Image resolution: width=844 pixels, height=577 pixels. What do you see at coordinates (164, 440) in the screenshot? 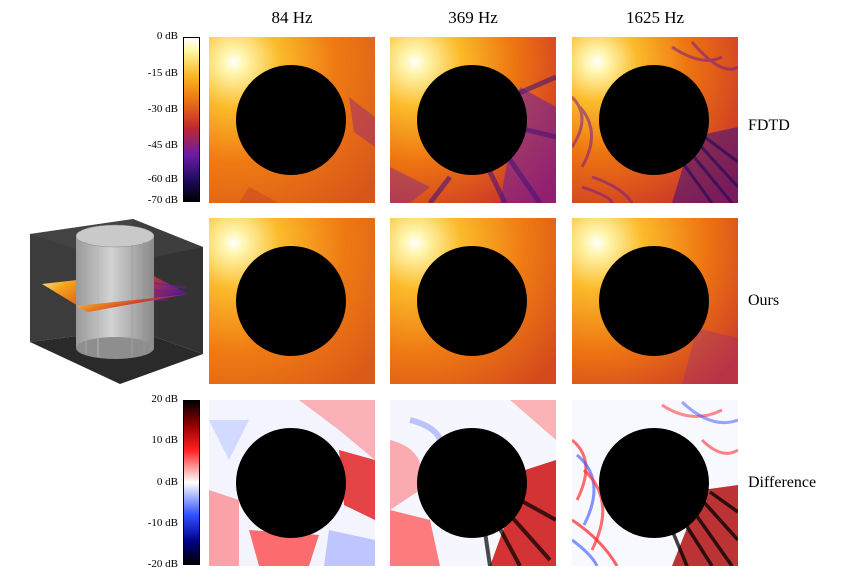
I see `colorbar-tick-10db: 10 dB` at bounding box center [164, 440].